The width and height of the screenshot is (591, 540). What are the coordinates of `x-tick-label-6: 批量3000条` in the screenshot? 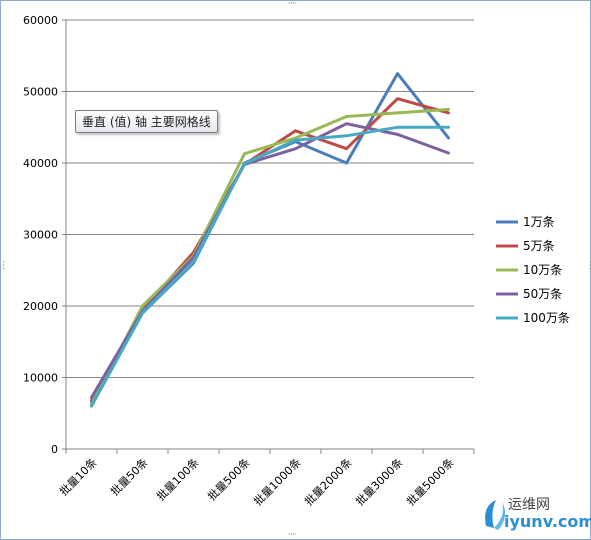 It's located at (379, 481).